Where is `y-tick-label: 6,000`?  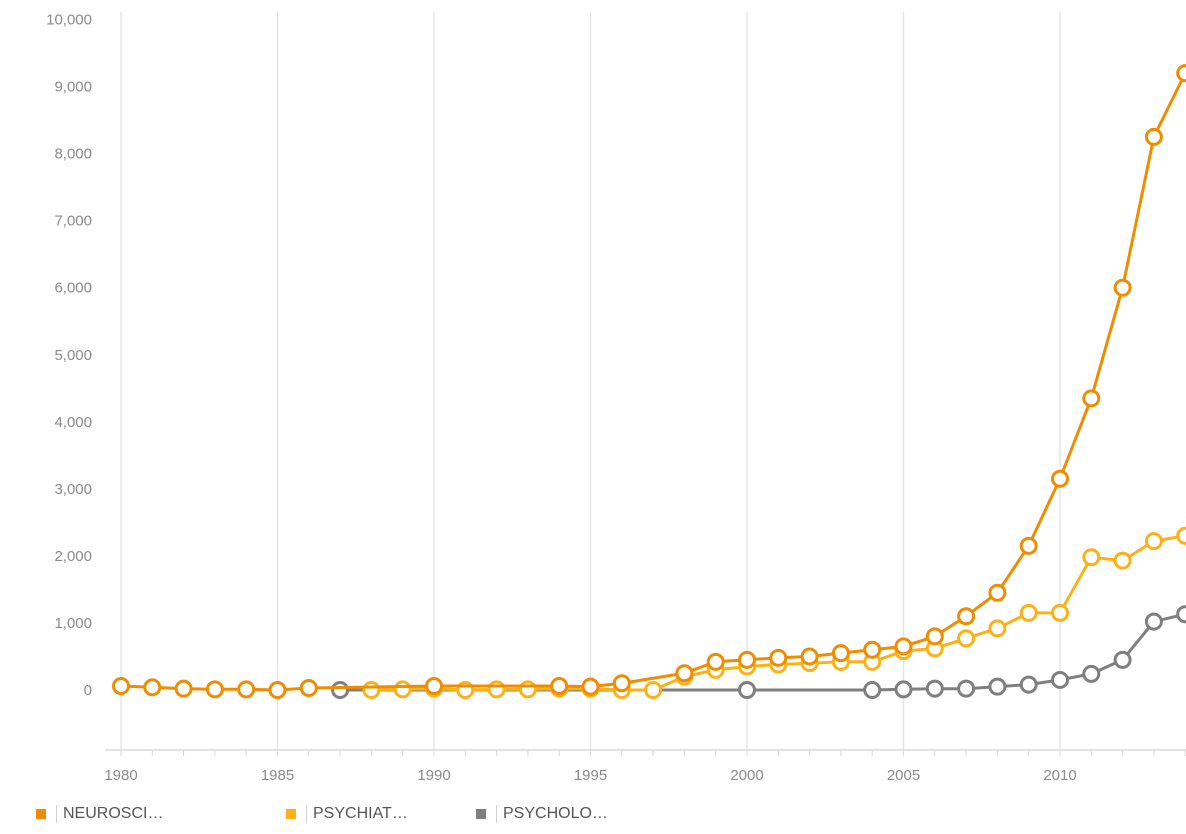
y-tick-label: 6,000 is located at coordinates (73, 288).